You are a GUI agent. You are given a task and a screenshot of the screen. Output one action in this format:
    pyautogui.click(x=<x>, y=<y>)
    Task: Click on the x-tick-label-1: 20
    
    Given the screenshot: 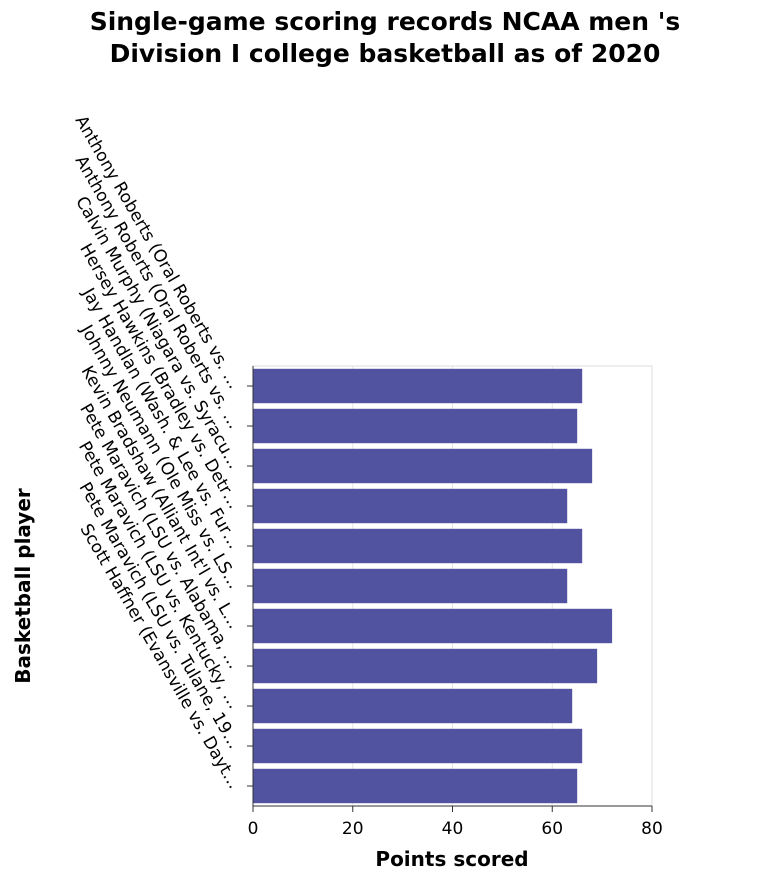 What is the action you would take?
    pyautogui.click(x=353, y=829)
    